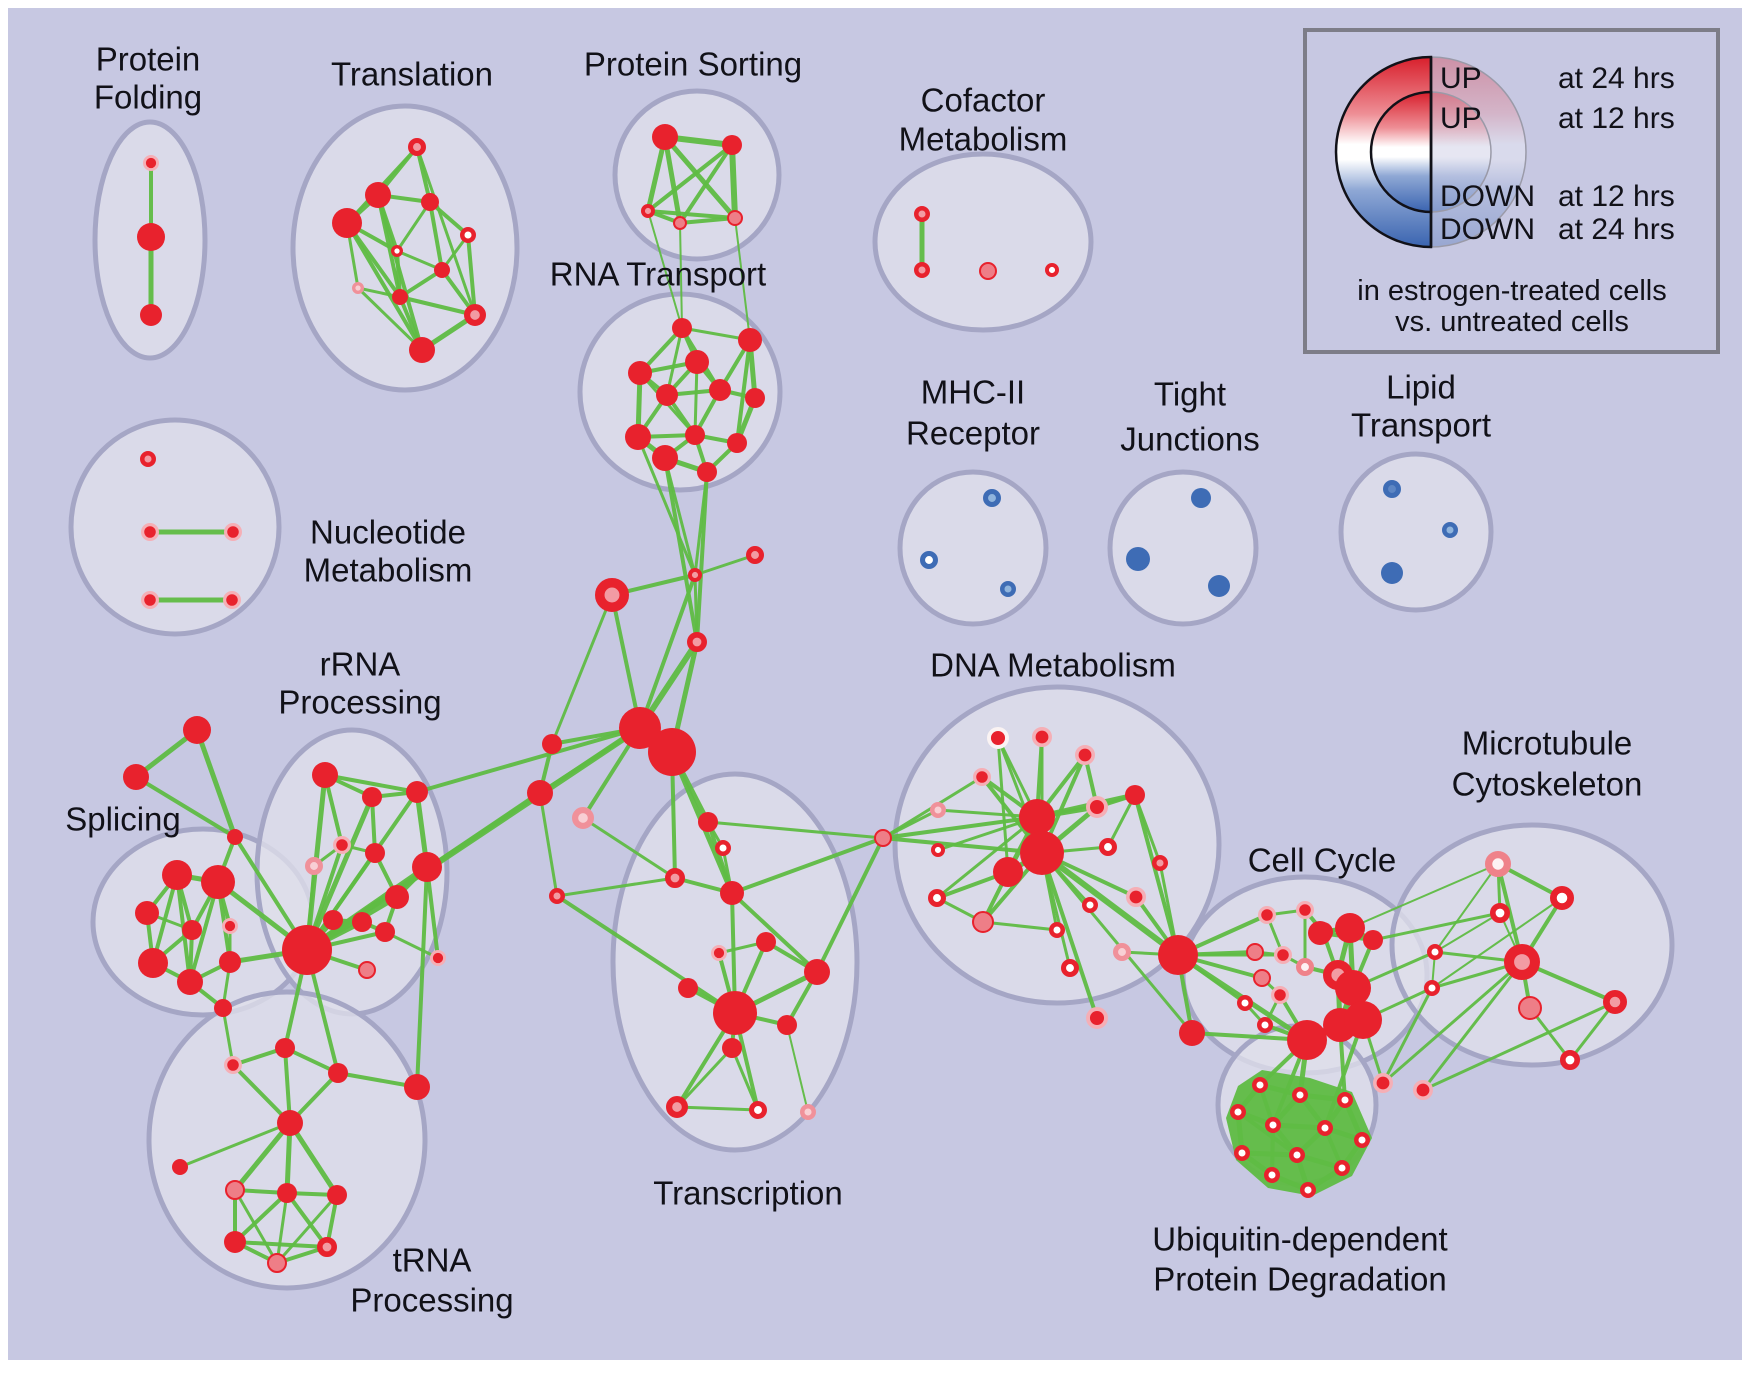 The image size is (1750, 1381). I want to click on network-node-pwring, so click(1498, 864).